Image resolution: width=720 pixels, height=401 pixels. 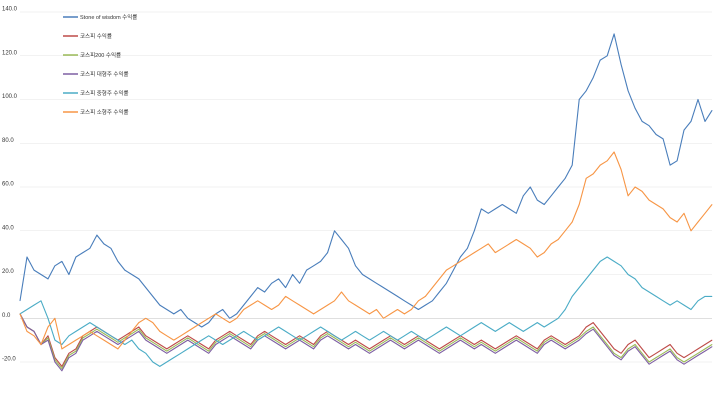 What do you see at coordinates (8, 141) in the screenshot?
I see `y-tick-label: 80.0` at bounding box center [8, 141].